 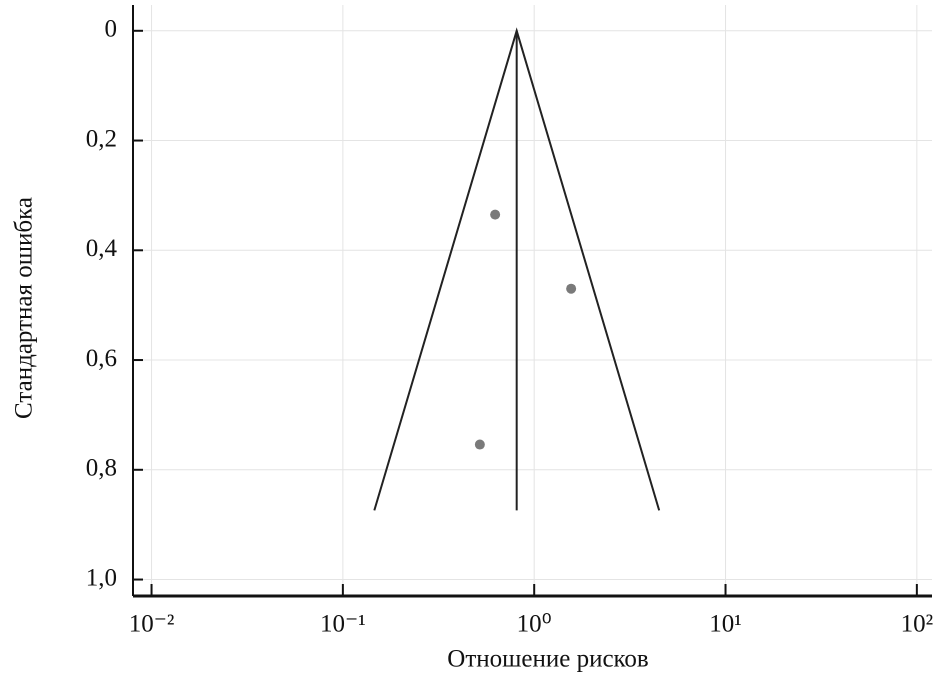 I want to click on x-tick-label: 10⁰, so click(x=534, y=624).